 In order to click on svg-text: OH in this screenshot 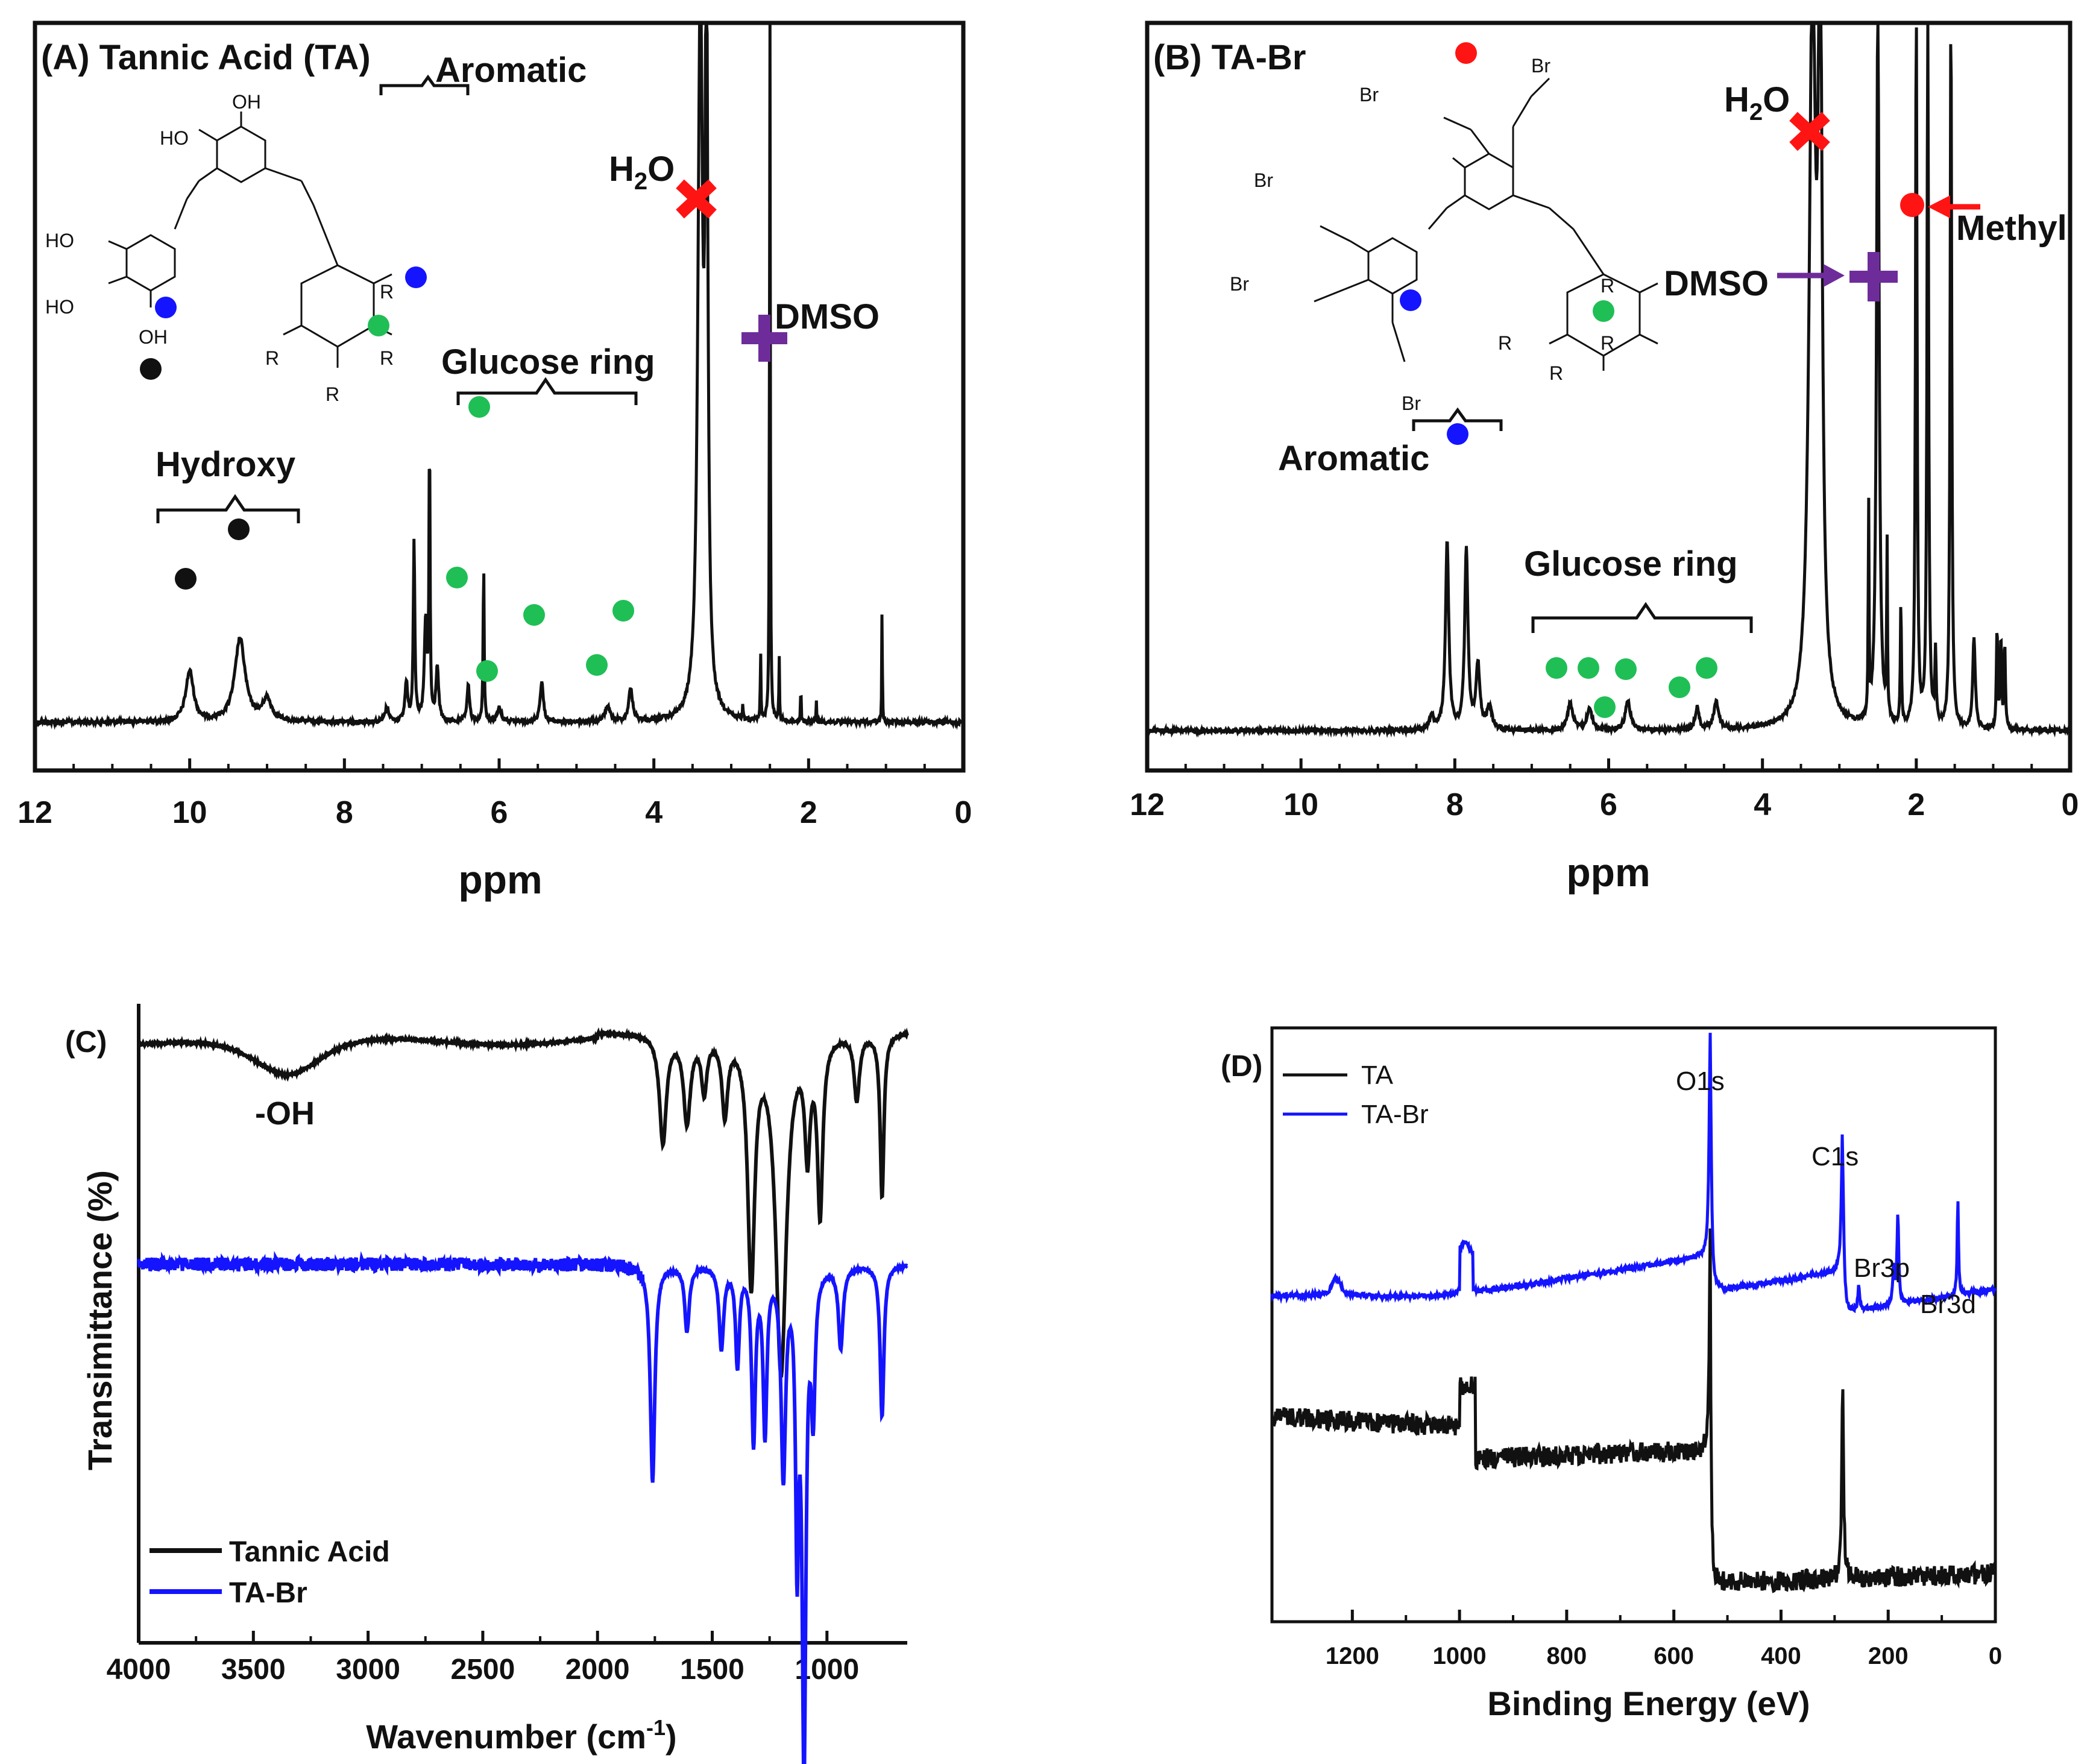, I will do `click(153, 337)`.